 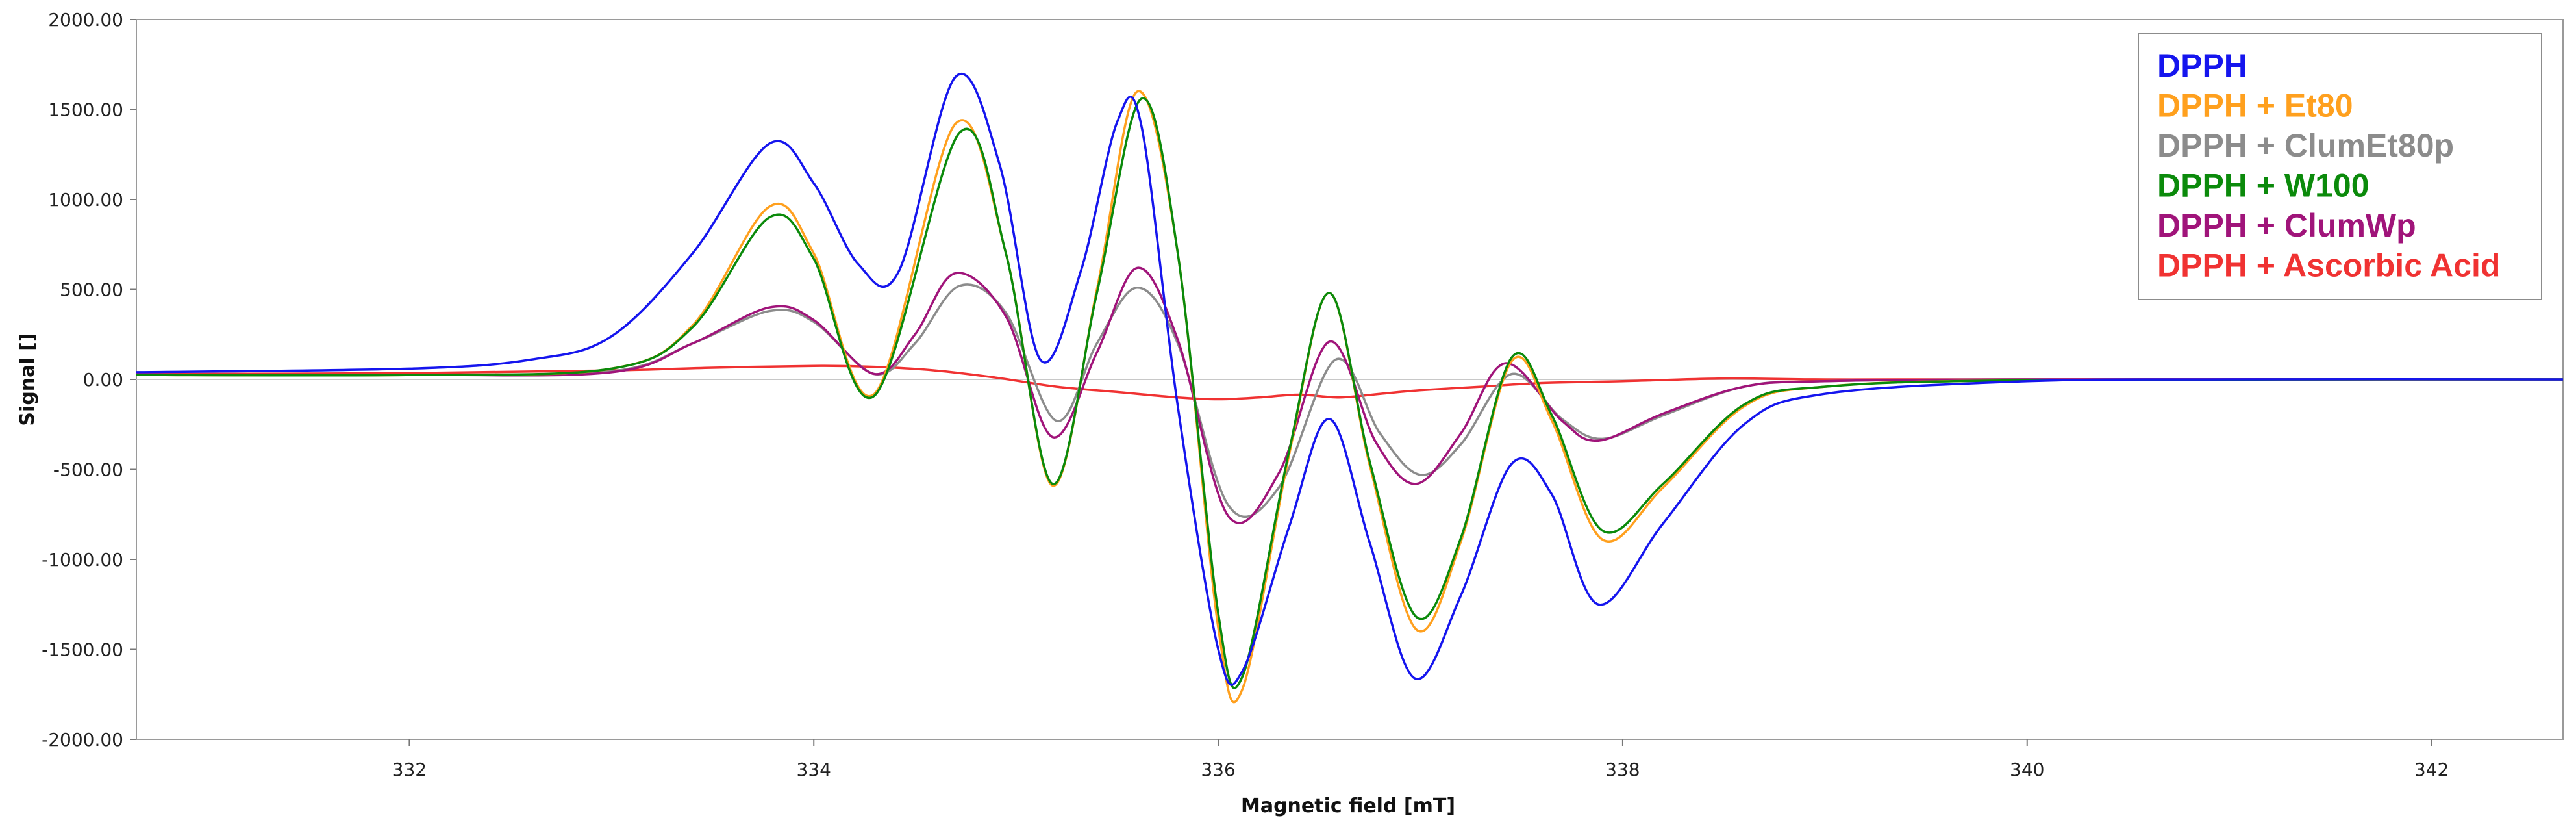 I want to click on legend-entry-0: DPPH, so click(x=2202, y=65).